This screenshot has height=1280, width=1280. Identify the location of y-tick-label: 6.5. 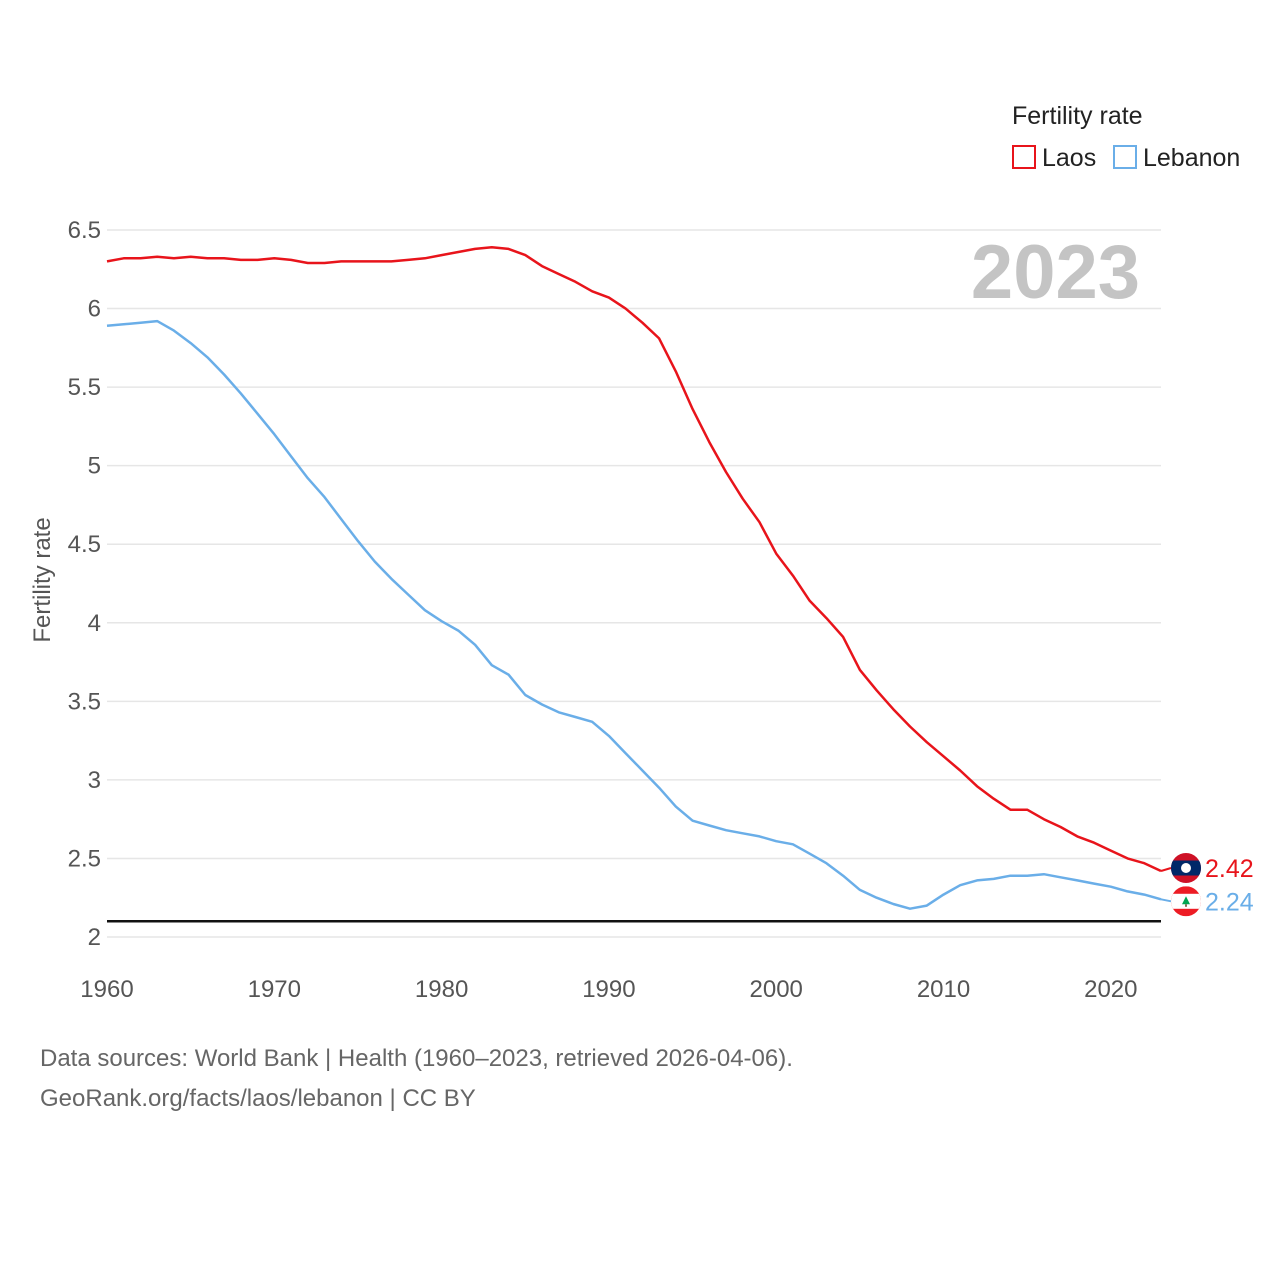
(84, 230).